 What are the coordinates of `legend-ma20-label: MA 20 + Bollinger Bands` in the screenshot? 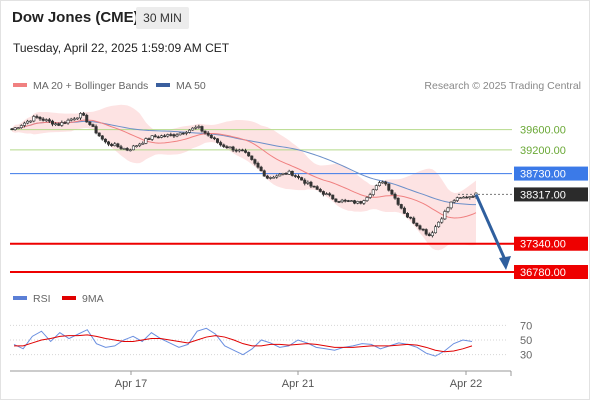 It's located at (91, 86).